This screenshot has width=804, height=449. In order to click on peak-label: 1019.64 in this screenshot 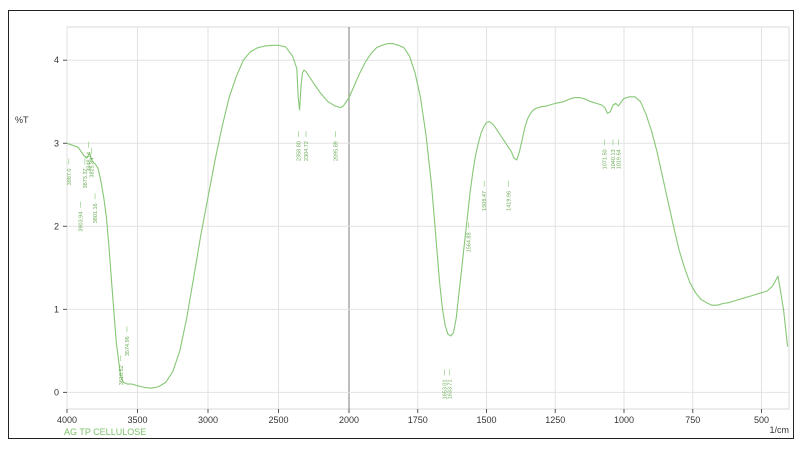, I will do `click(620, 159)`.